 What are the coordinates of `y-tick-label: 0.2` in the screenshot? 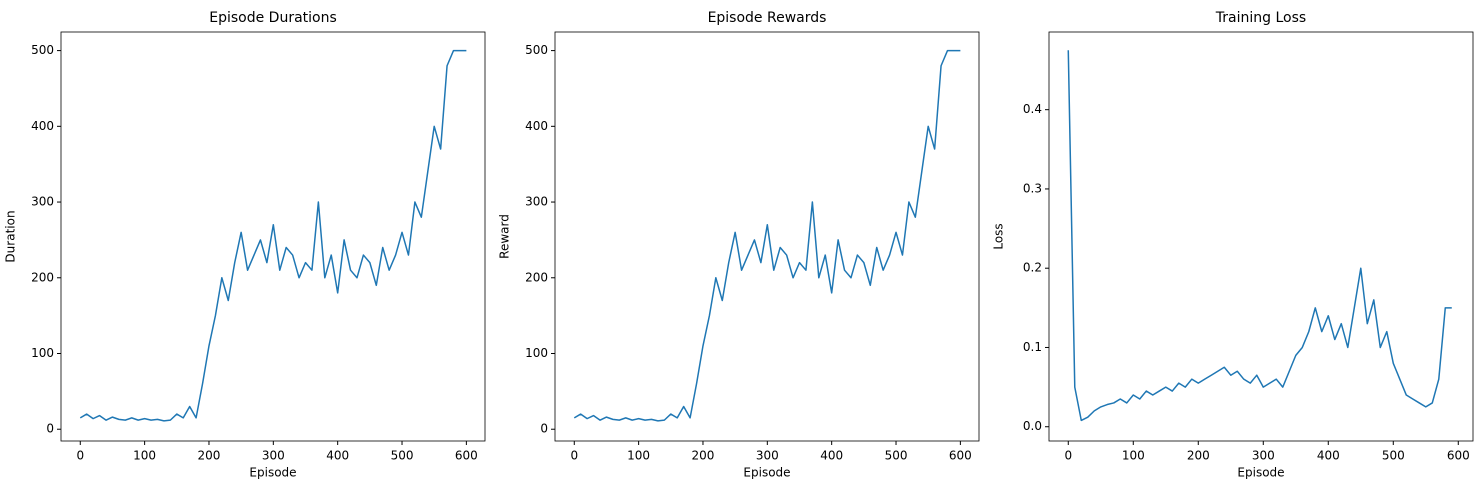 It's located at (1032, 268).